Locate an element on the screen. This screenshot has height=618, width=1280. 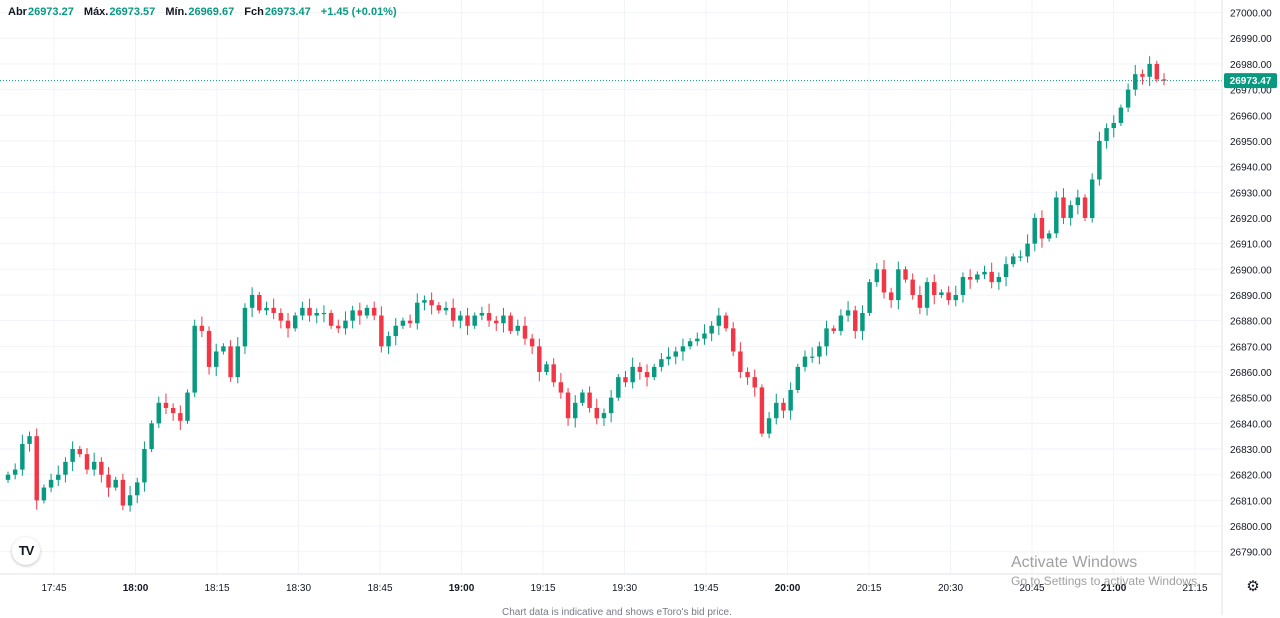
x-tick-label: 19:30 is located at coordinates (624, 588).